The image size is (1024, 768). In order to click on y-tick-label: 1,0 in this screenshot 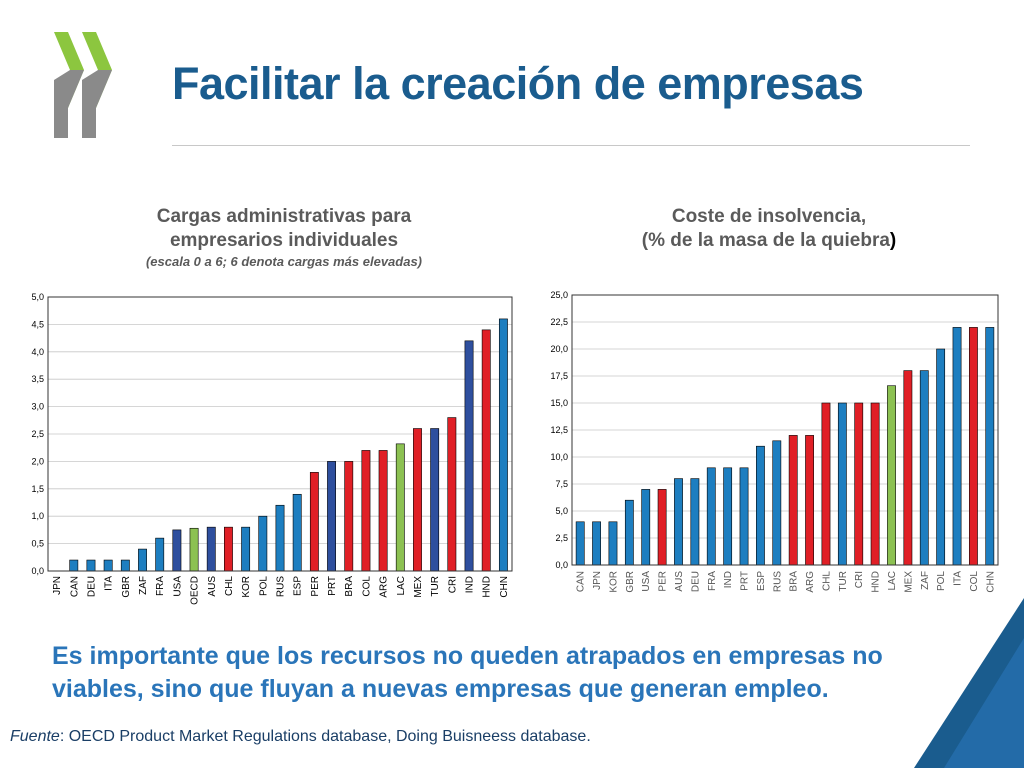, I will do `click(37, 516)`.